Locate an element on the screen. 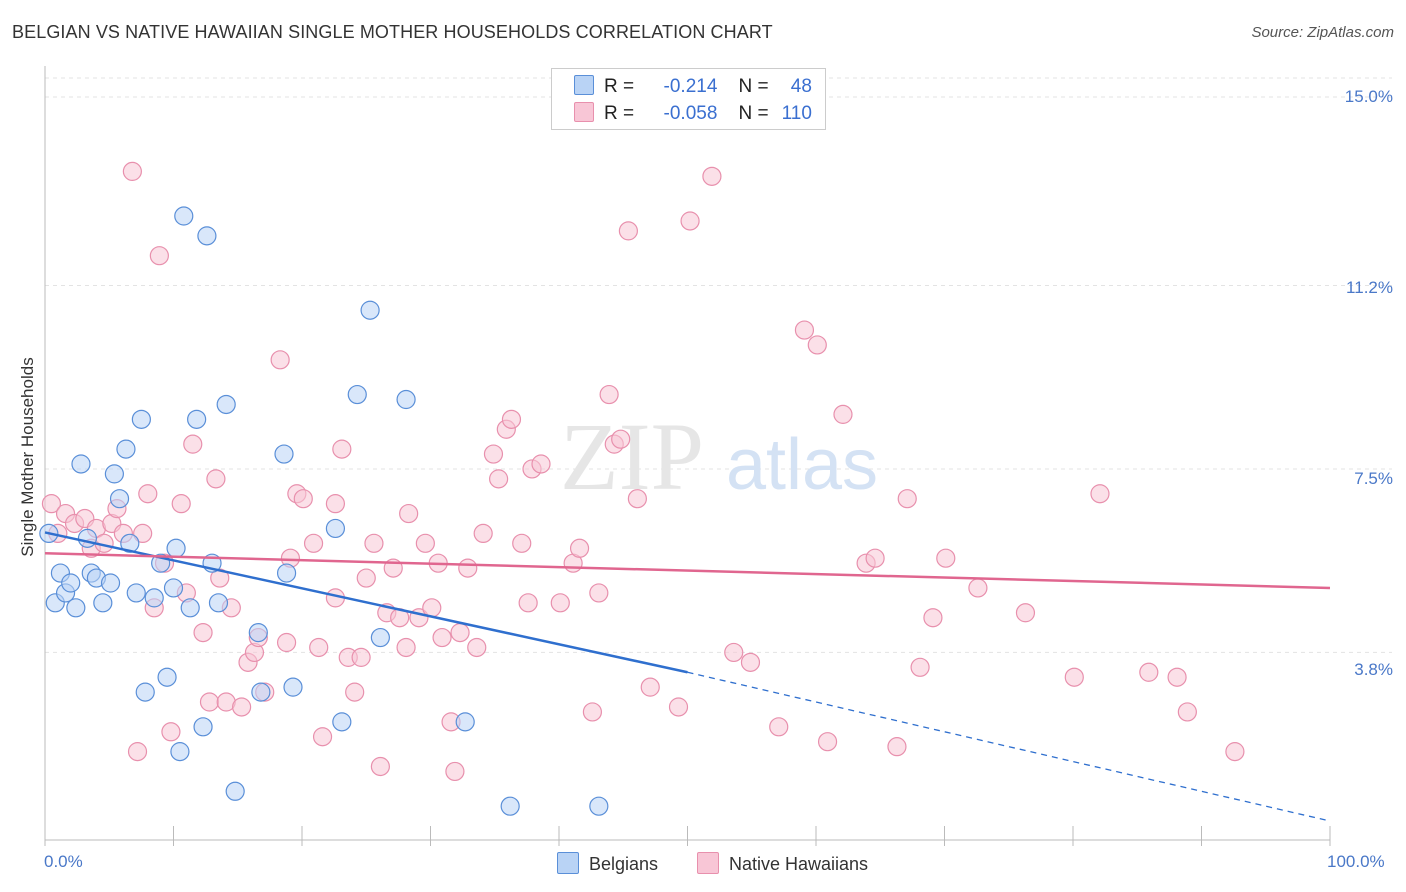 The image size is (1406, 892). legend-swatch-belgians is located at coordinates (584, 85).